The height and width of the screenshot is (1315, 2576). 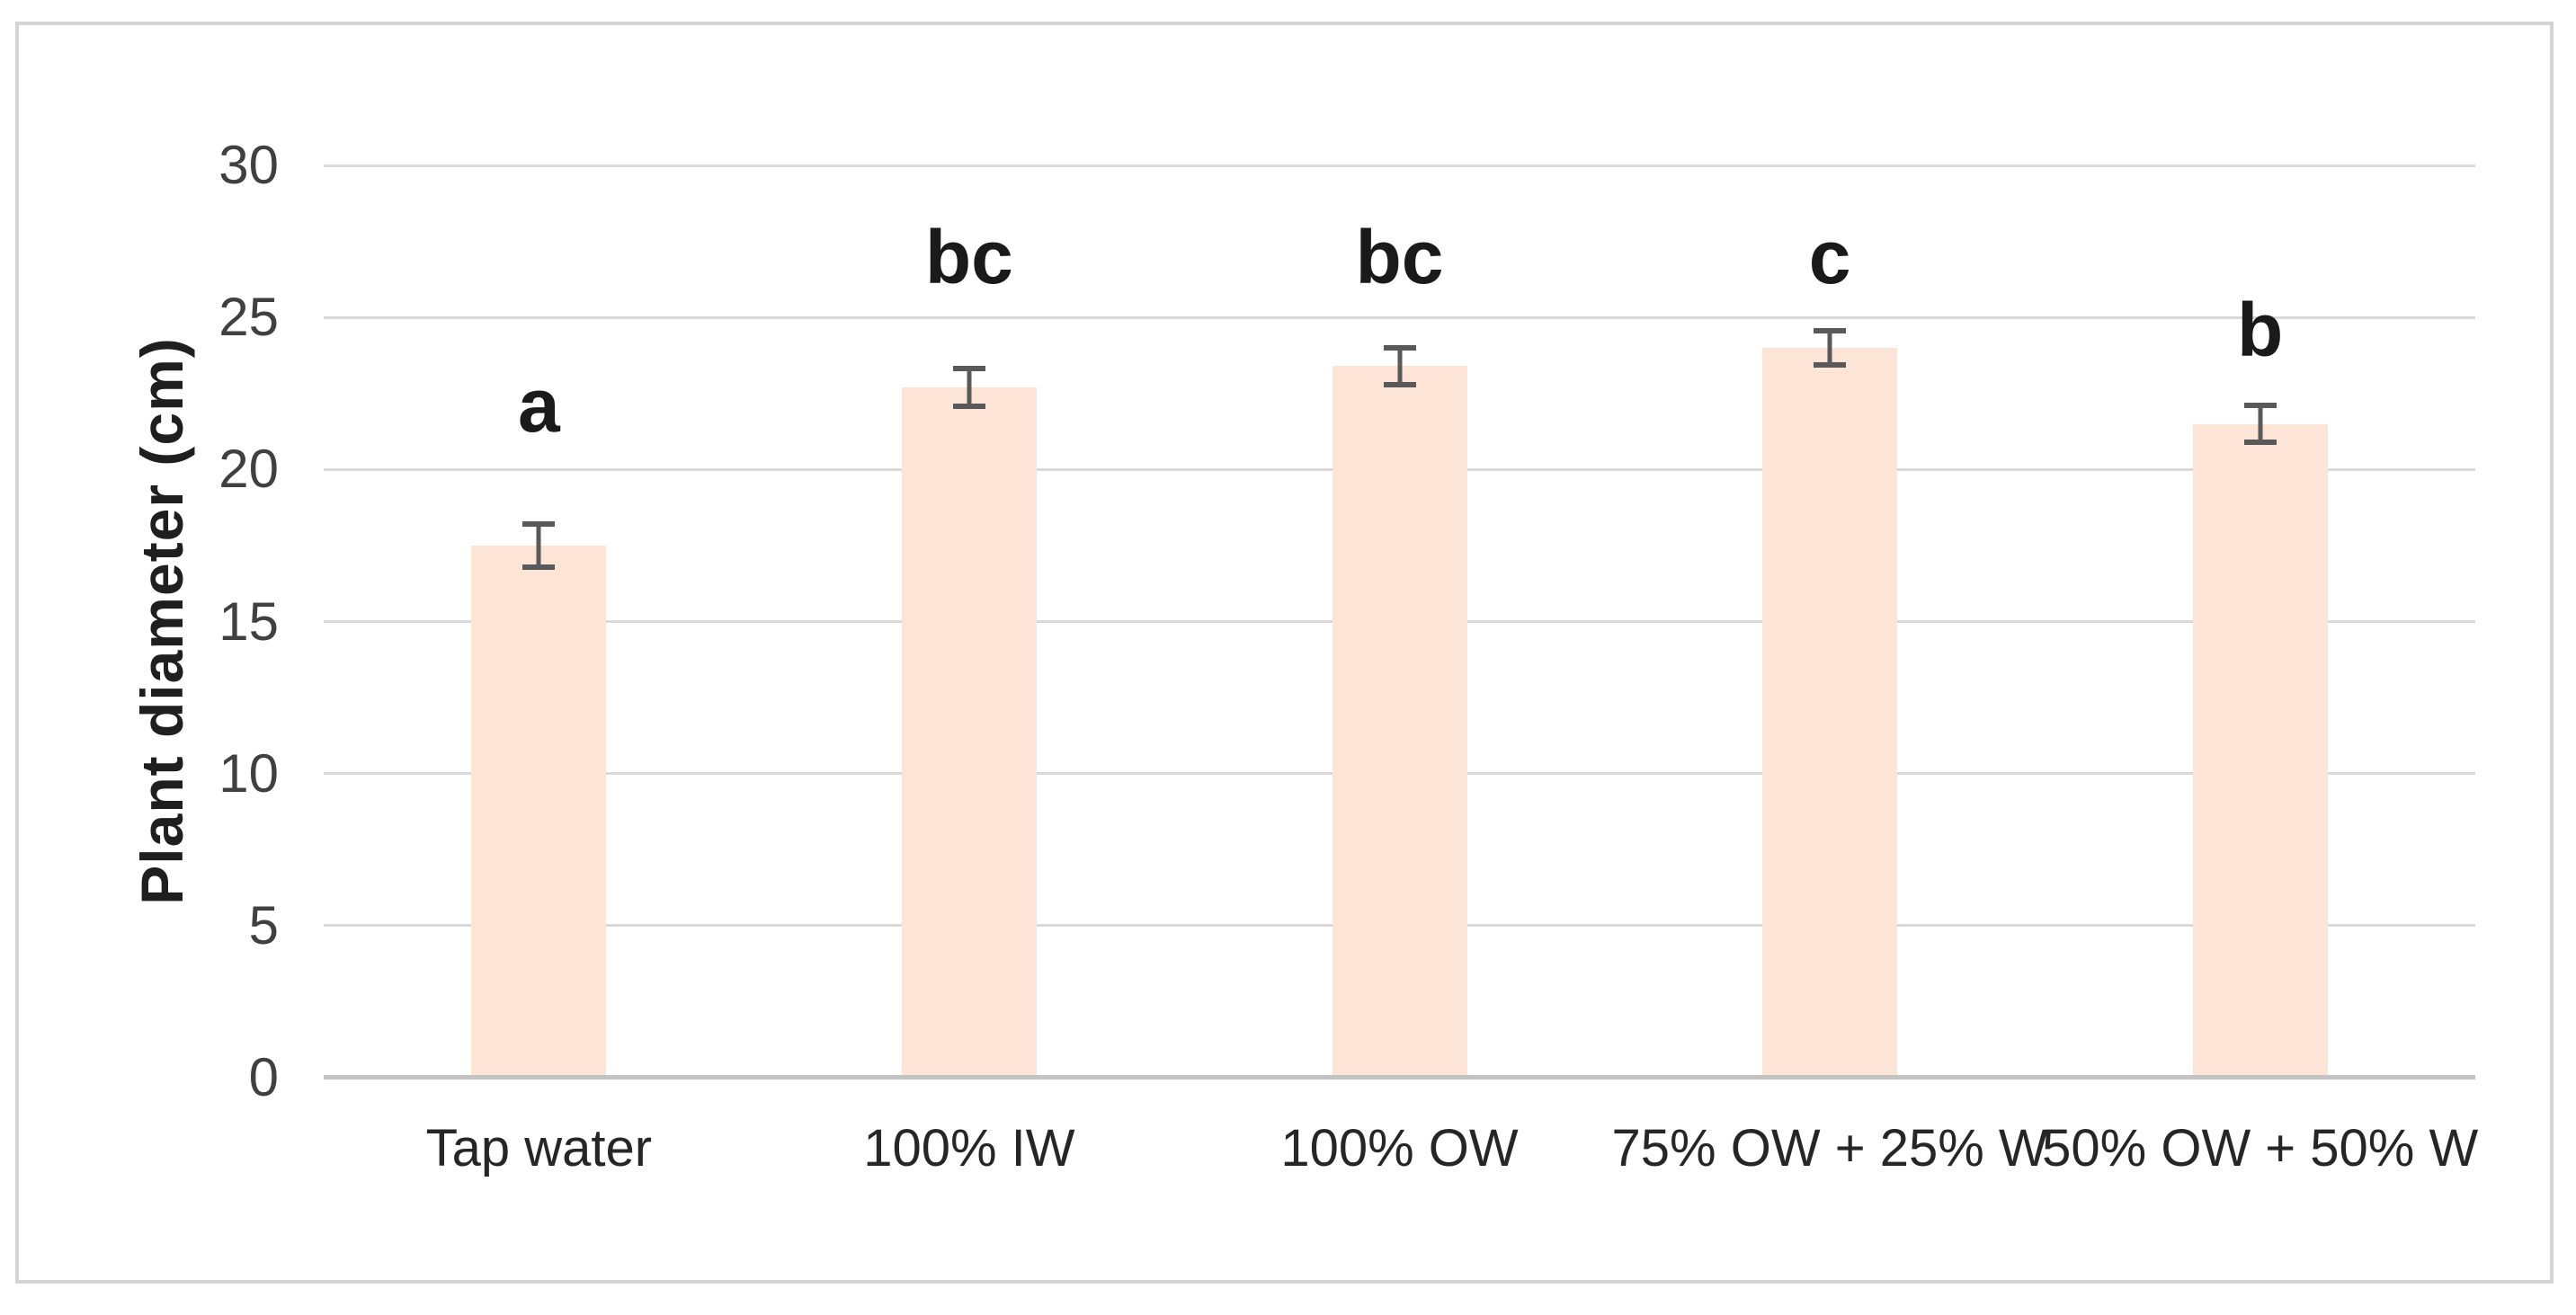 What do you see at coordinates (263, 925) in the screenshot?
I see `y-tick-label: 5` at bounding box center [263, 925].